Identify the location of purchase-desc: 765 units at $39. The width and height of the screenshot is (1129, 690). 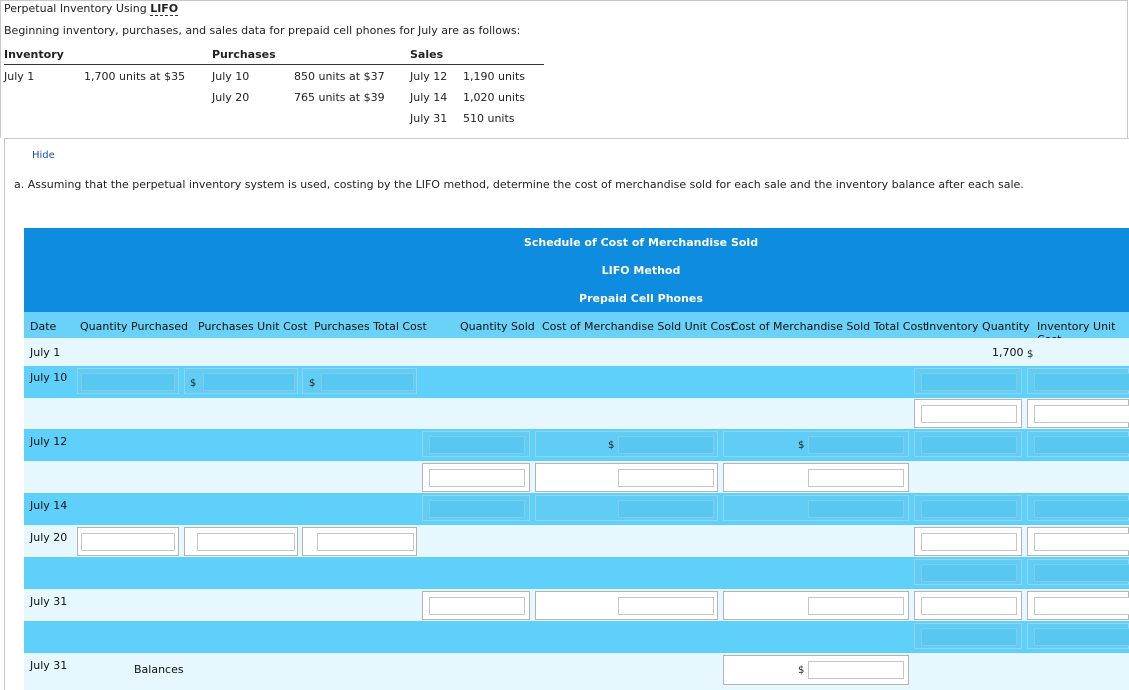
(339, 97).